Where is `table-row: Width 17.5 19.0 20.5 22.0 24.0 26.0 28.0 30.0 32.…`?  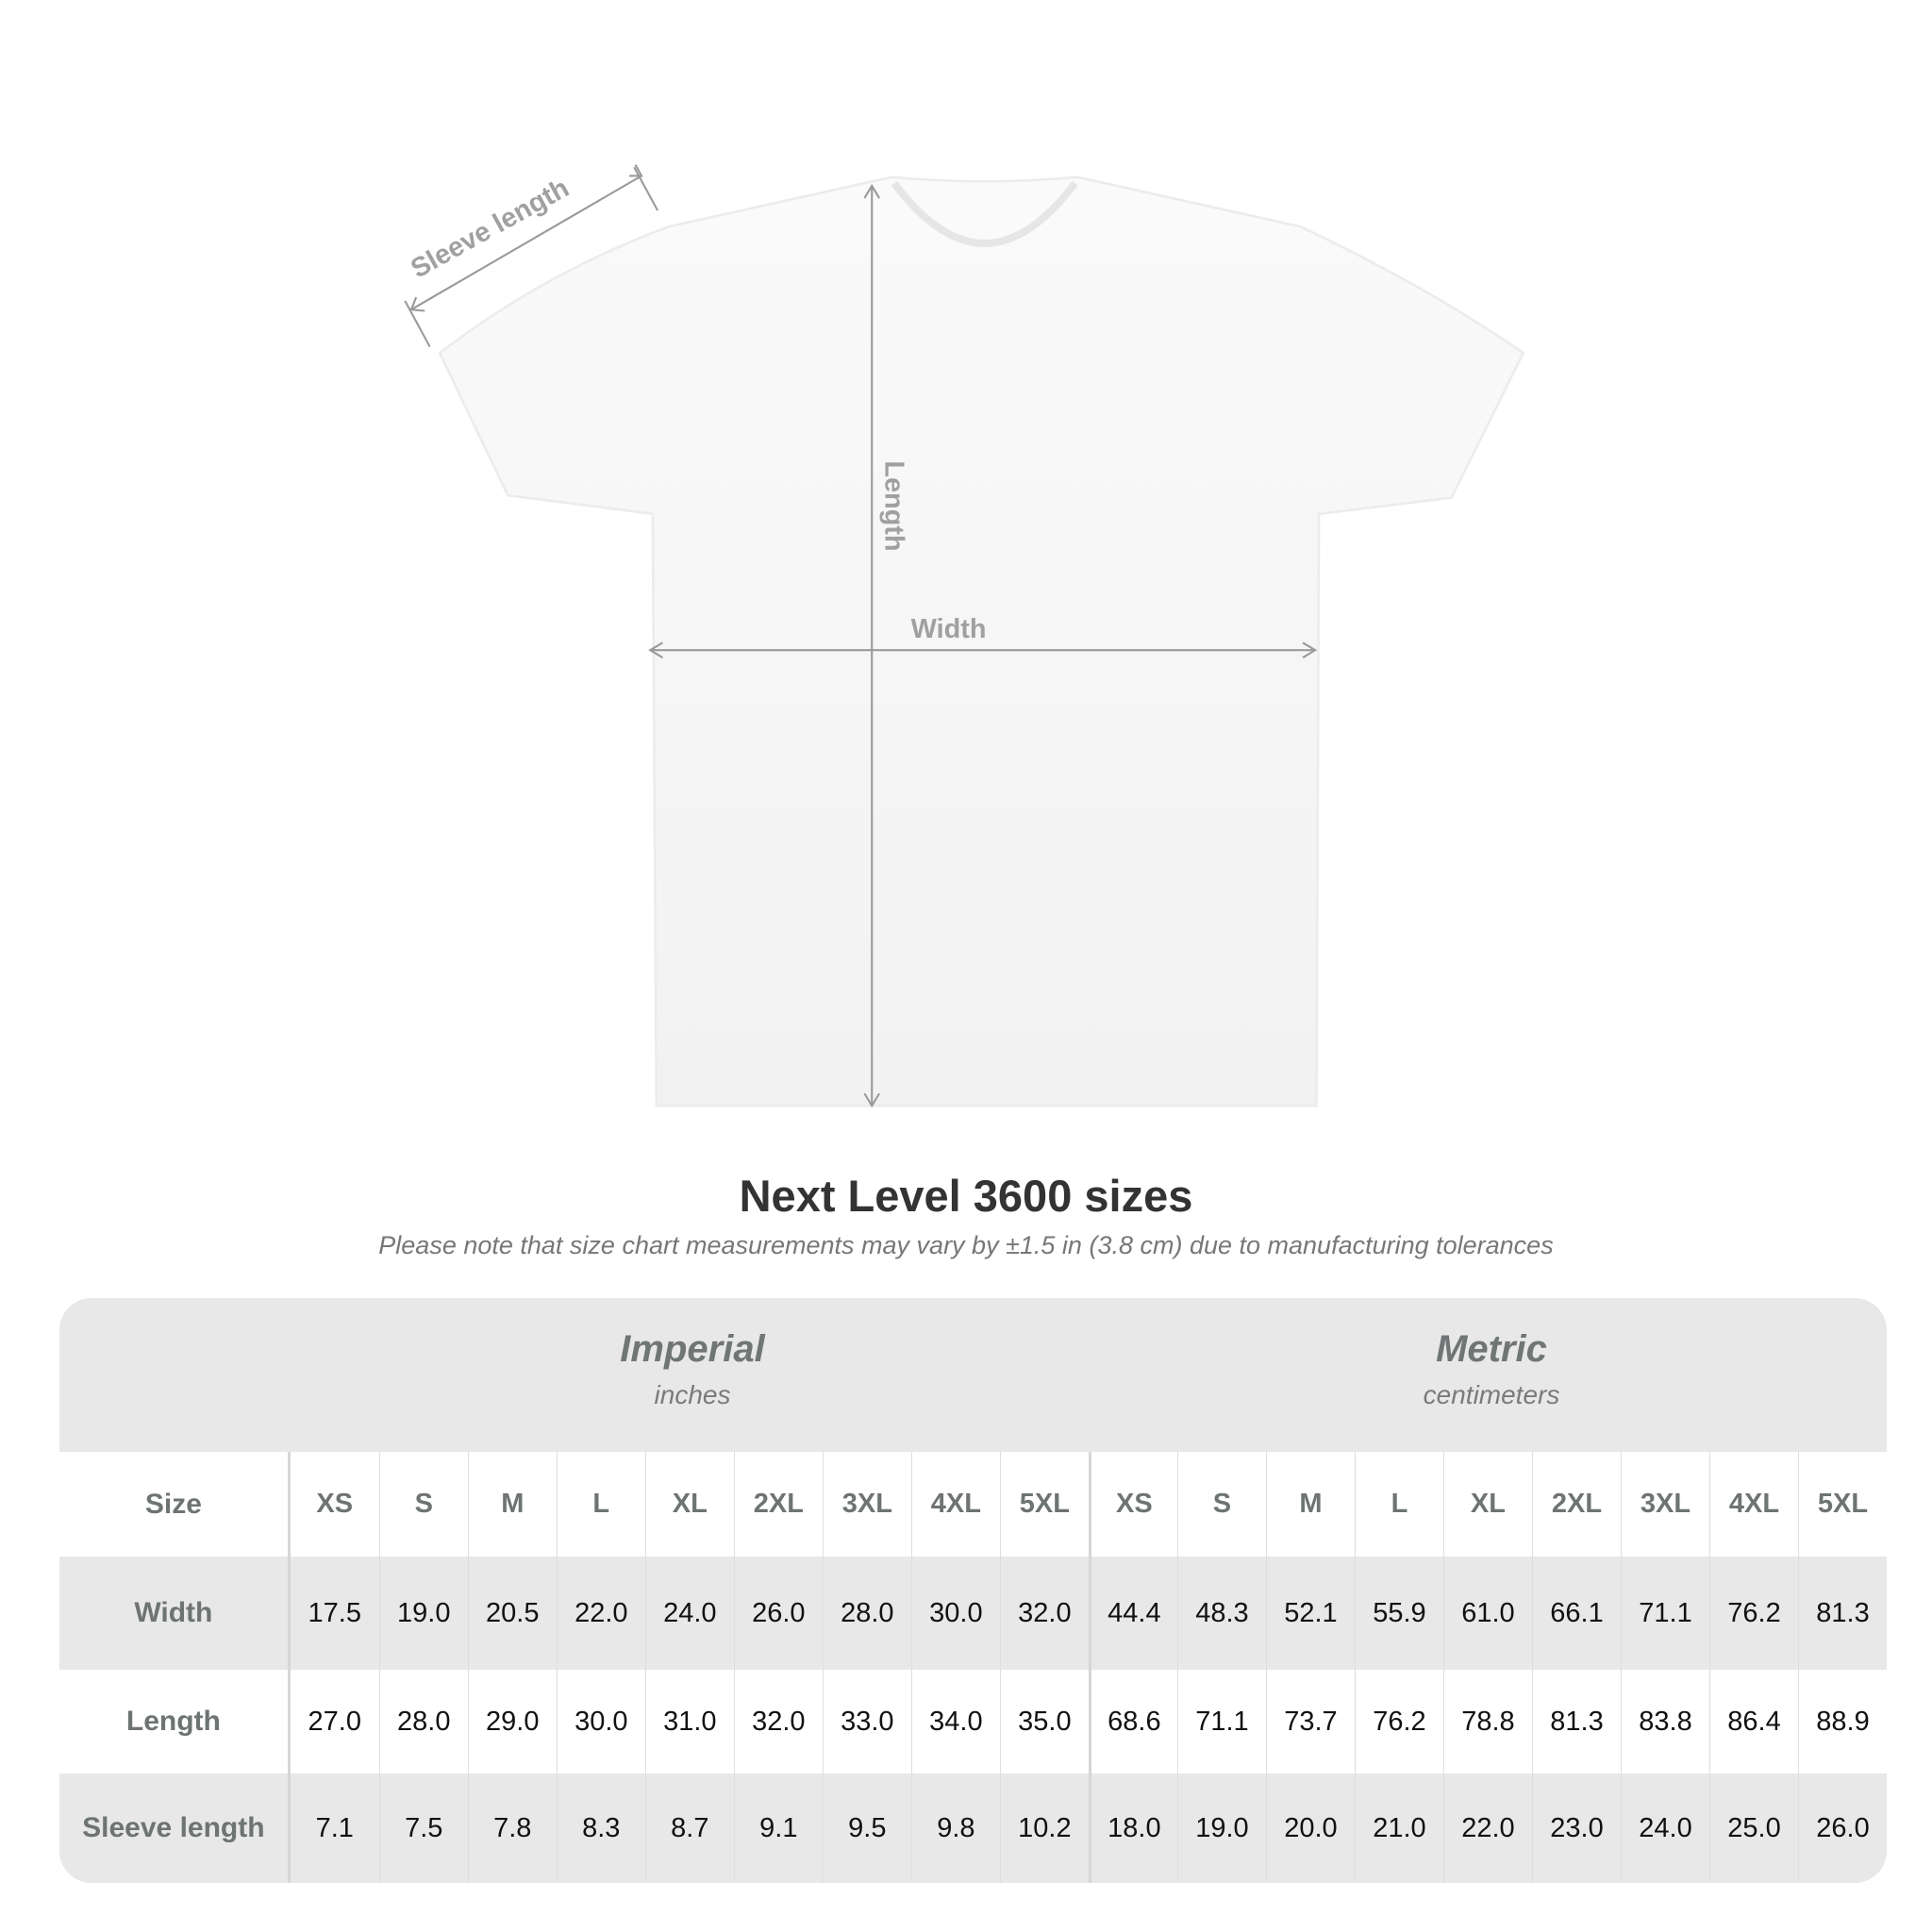 table-row: Width 17.5 19.0 20.5 22.0 24.0 26.0 28.0 30.0 32.… is located at coordinates (973, 1613).